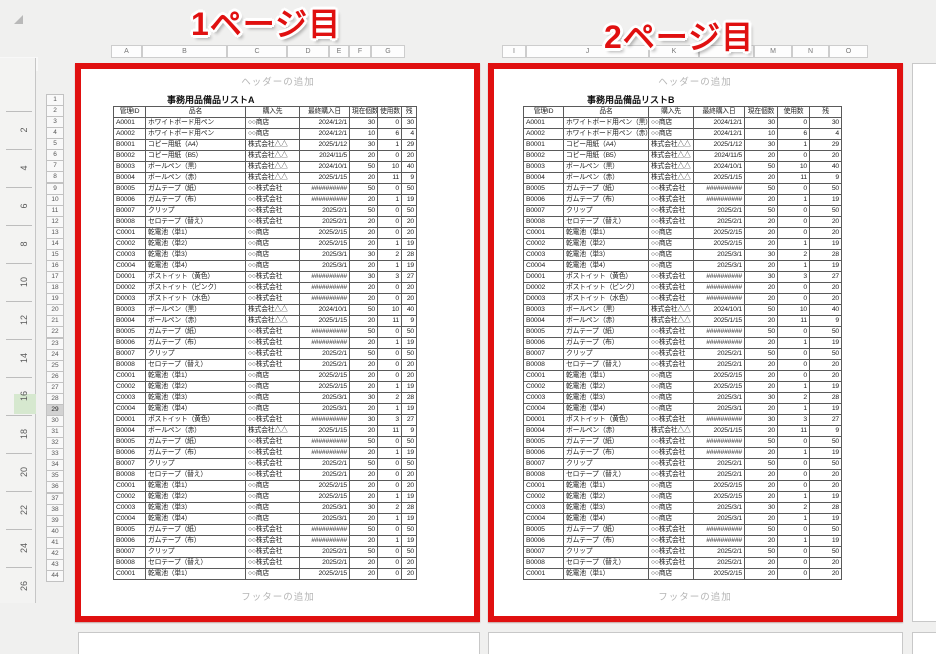 This screenshot has width=936, height=654. I want to click on table-cell: 乾電池（単1）, so click(606, 376).